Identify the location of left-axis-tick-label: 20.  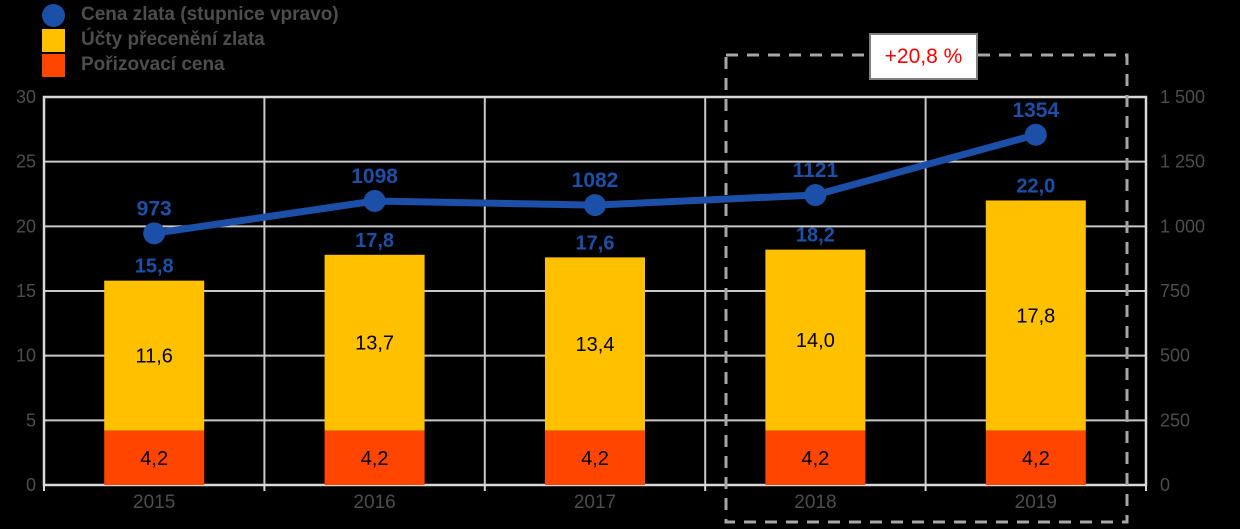
(26, 226).